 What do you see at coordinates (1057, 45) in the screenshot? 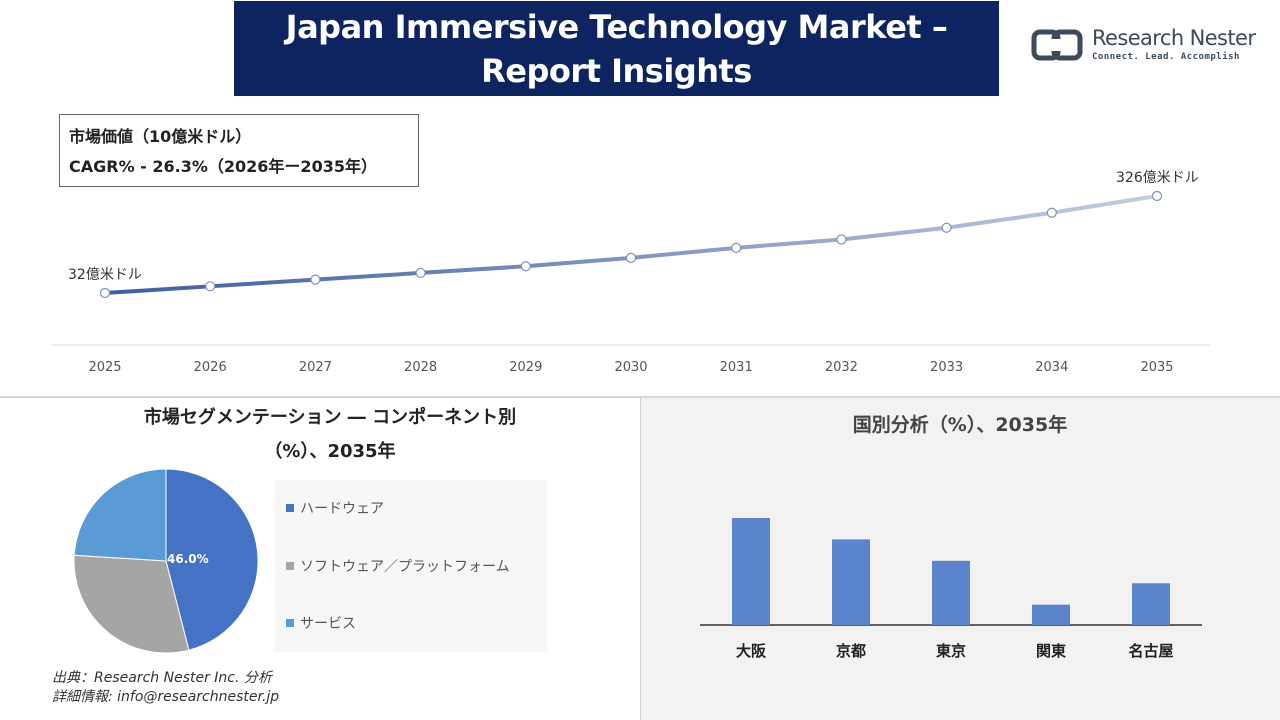
I see `research-nester-logo-icon` at bounding box center [1057, 45].